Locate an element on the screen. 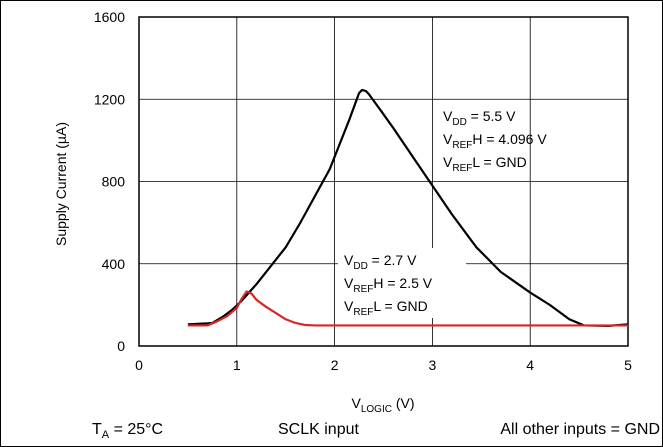  x-axis-label-unit: (V) is located at coordinates (403, 403).